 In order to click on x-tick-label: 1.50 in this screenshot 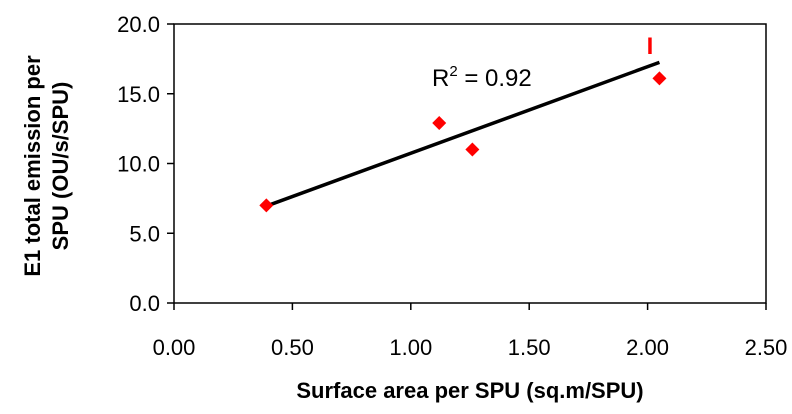, I will do `click(529, 347)`.